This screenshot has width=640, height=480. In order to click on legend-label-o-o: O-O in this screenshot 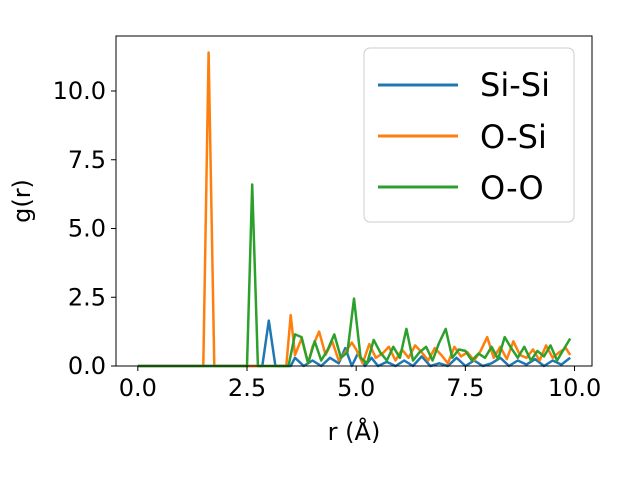, I will do `click(512, 188)`.